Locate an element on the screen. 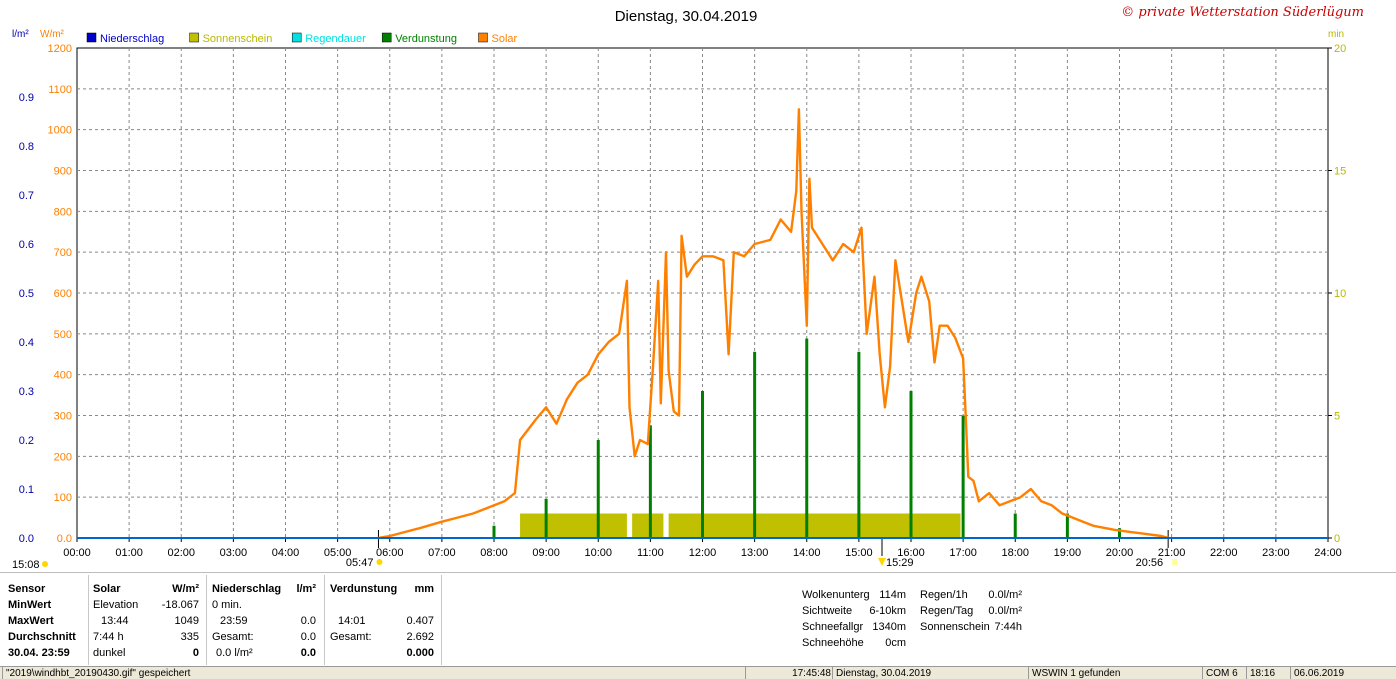  sensor-row-avg: Durchschnitt is located at coordinates (42, 637).